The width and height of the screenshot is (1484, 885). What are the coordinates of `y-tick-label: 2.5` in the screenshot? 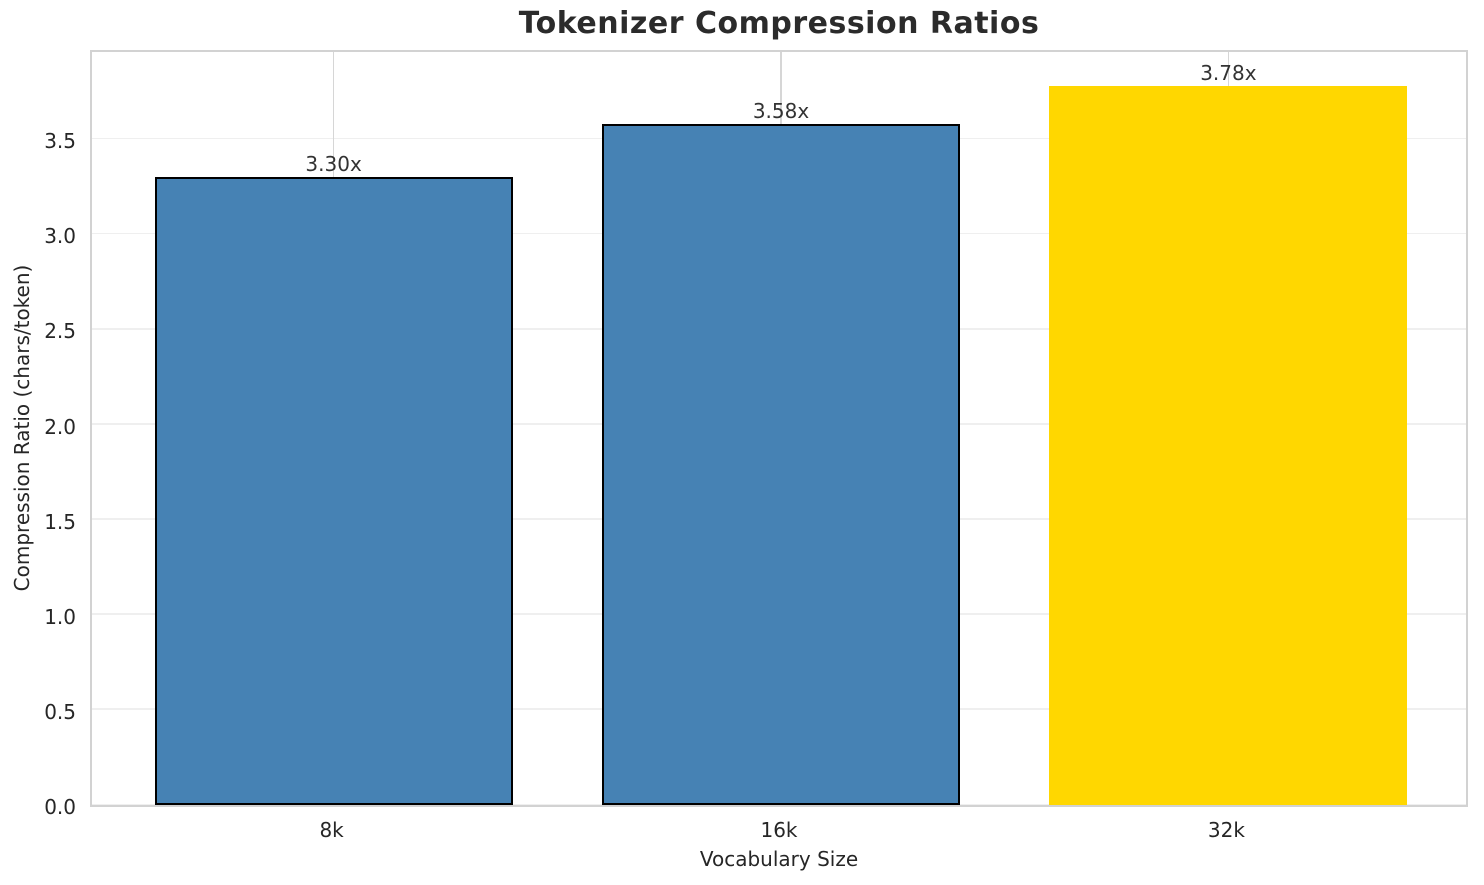 It's located at (60, 331).